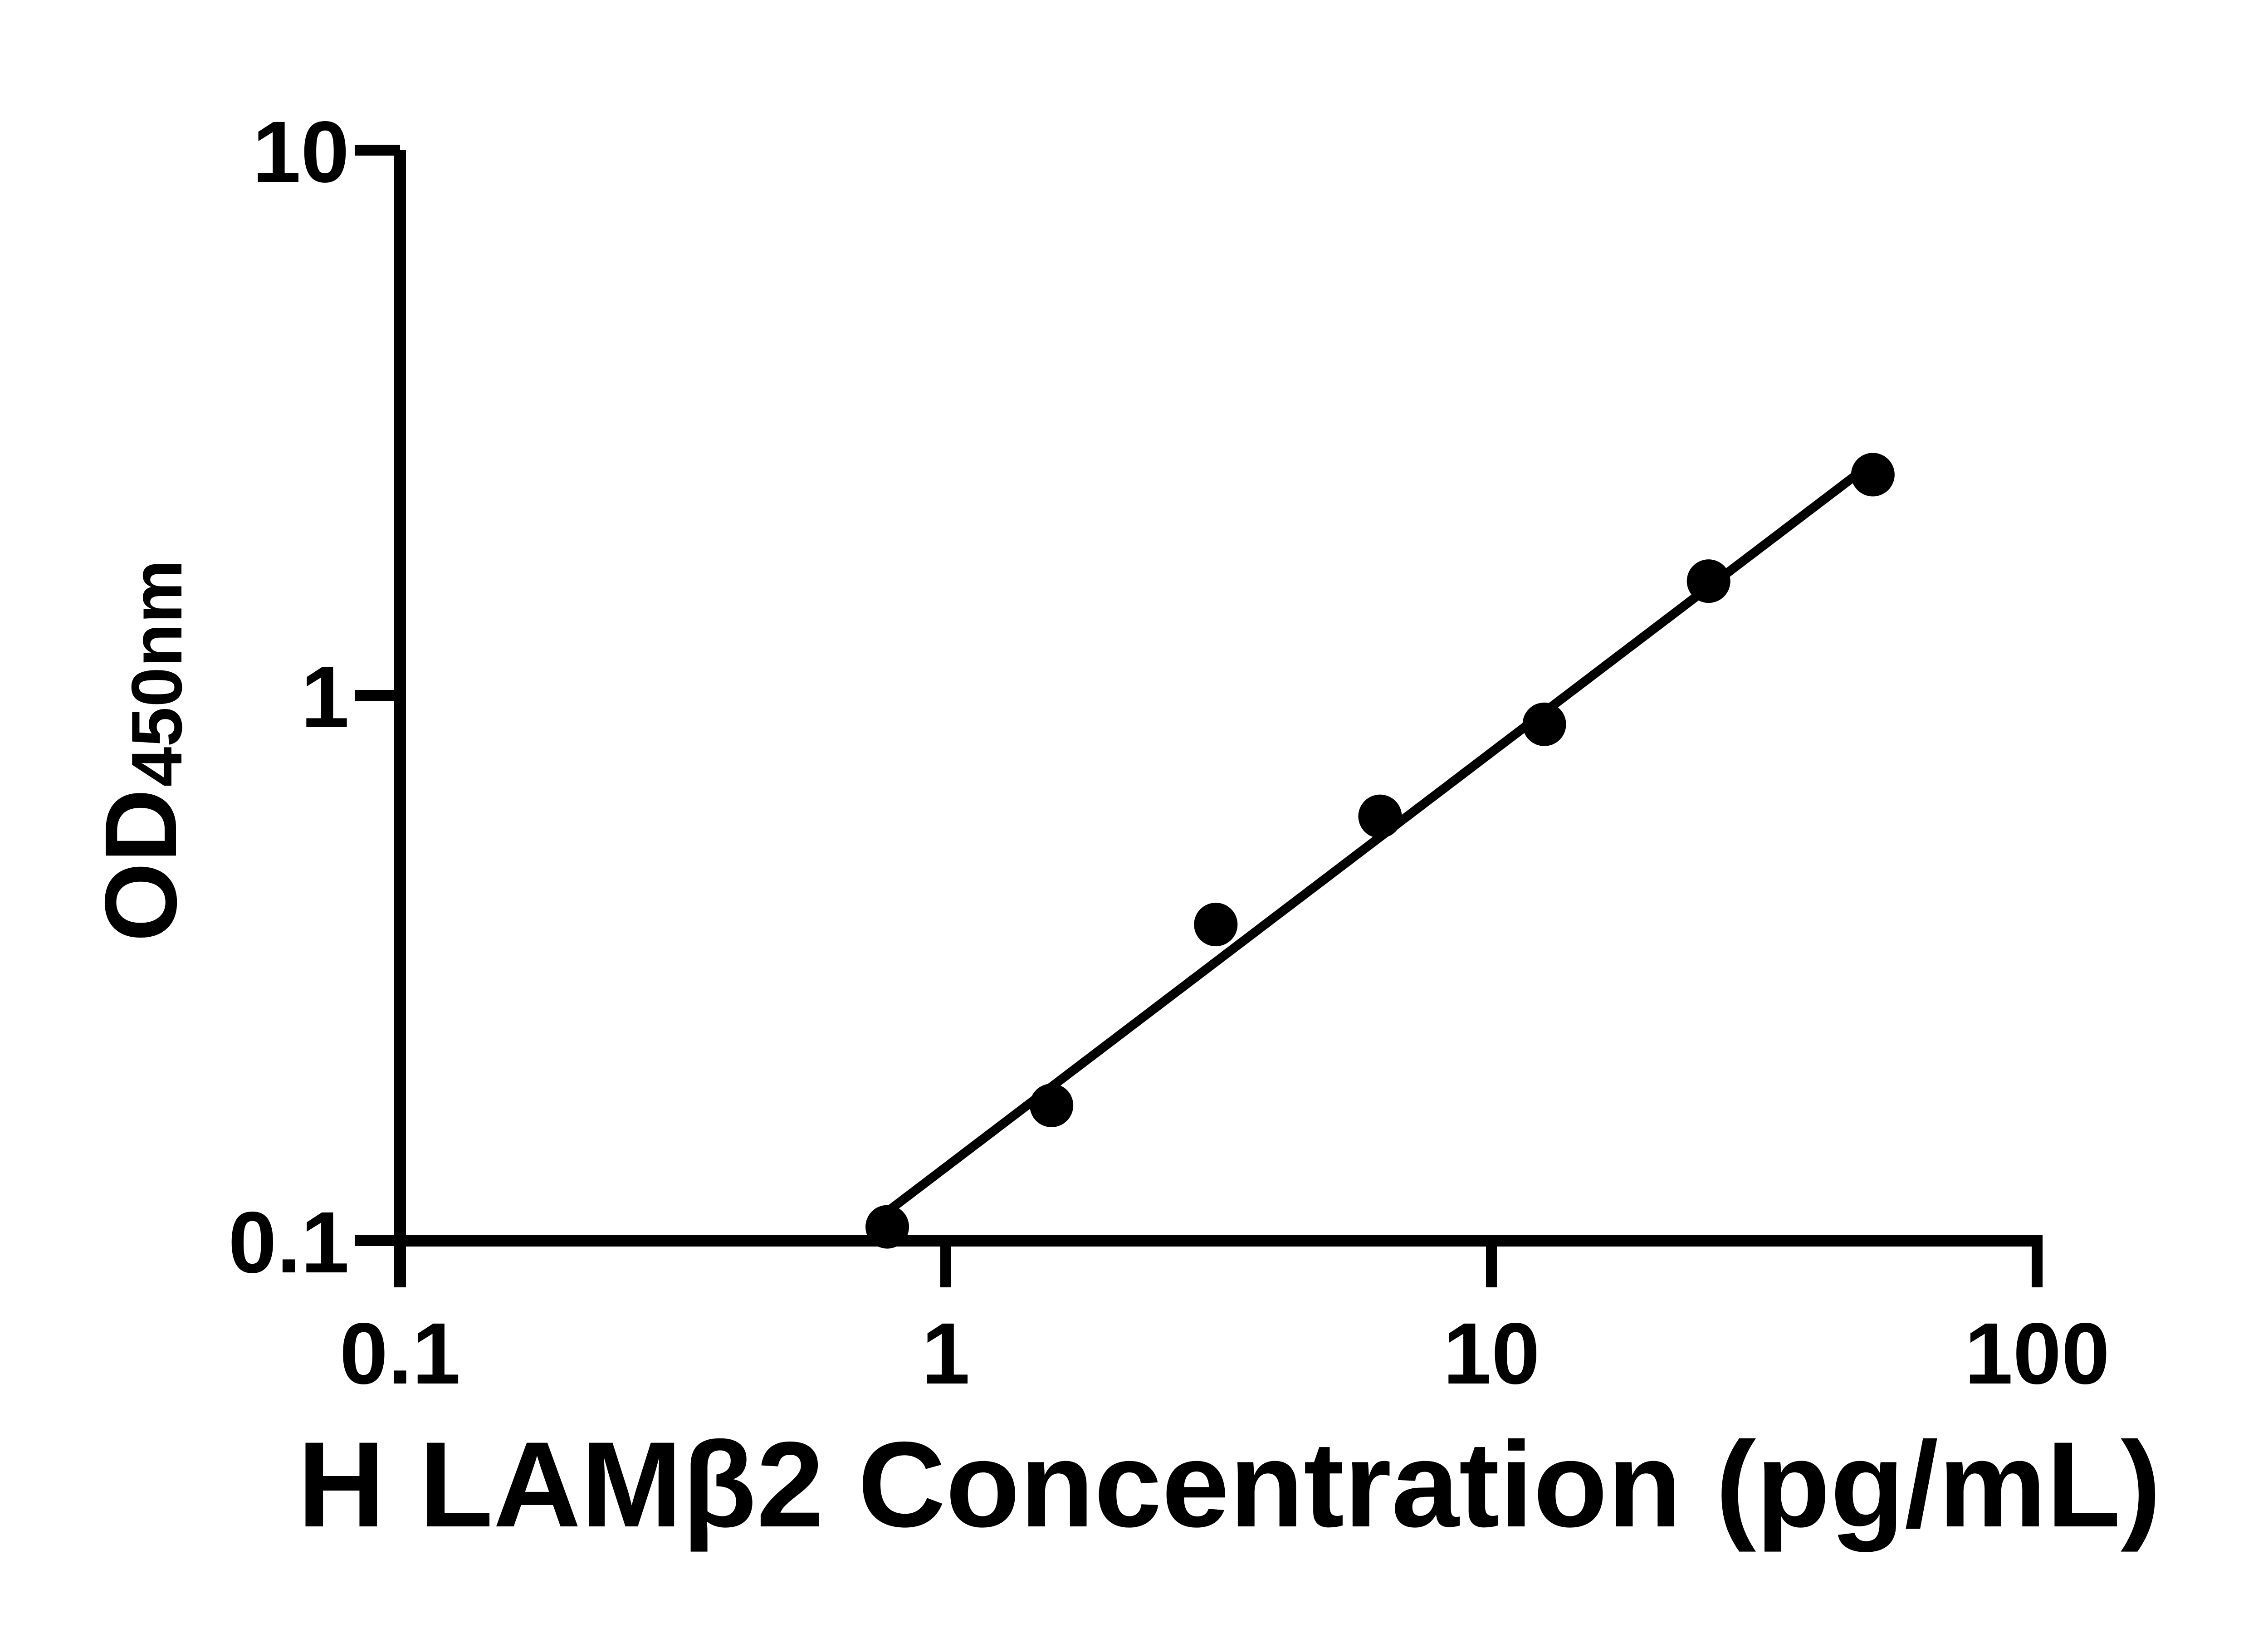 Image resolution: width=2268 pixels, height=1633 pixels. Describe the element at coordinates (140, 865) in the screenshot. I see `y-axis-title-main: OD` at that location.